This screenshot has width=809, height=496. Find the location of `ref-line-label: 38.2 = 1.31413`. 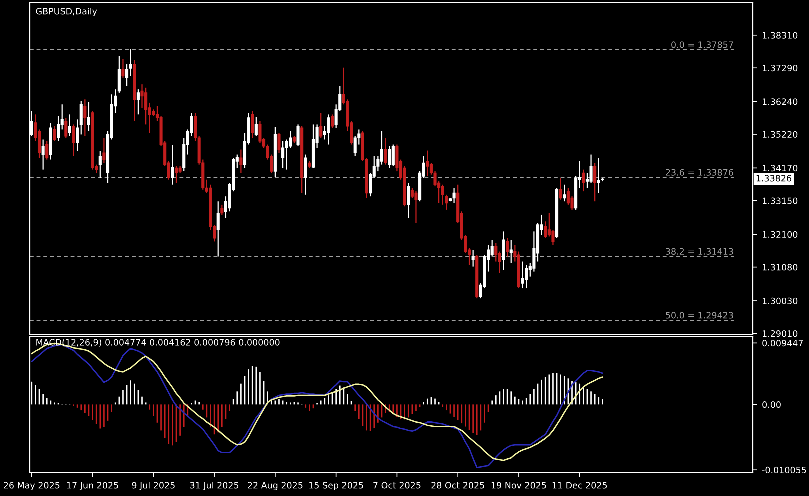

ref-line-label: 38.2 = 1.31413 is located at coordinates (700, 251).